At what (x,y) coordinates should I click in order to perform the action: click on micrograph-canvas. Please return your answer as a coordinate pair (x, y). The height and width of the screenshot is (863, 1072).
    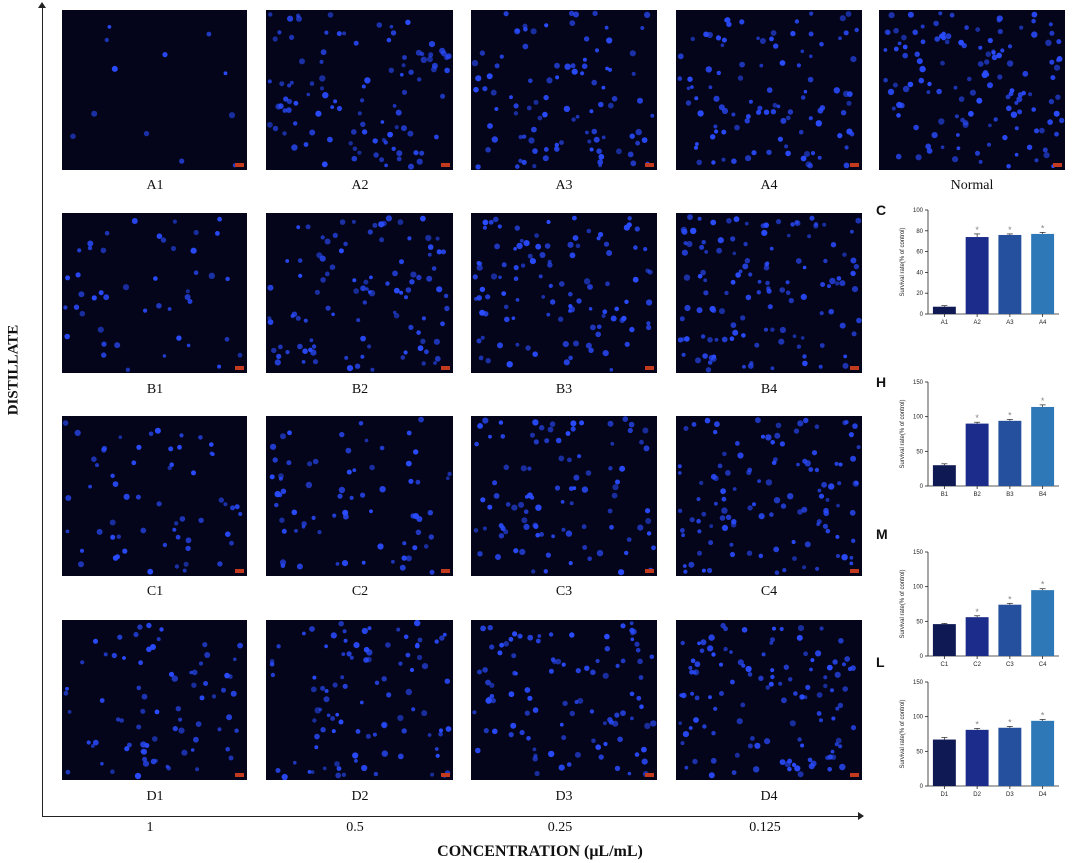
    Looking at the image, I should click on (360, 495).